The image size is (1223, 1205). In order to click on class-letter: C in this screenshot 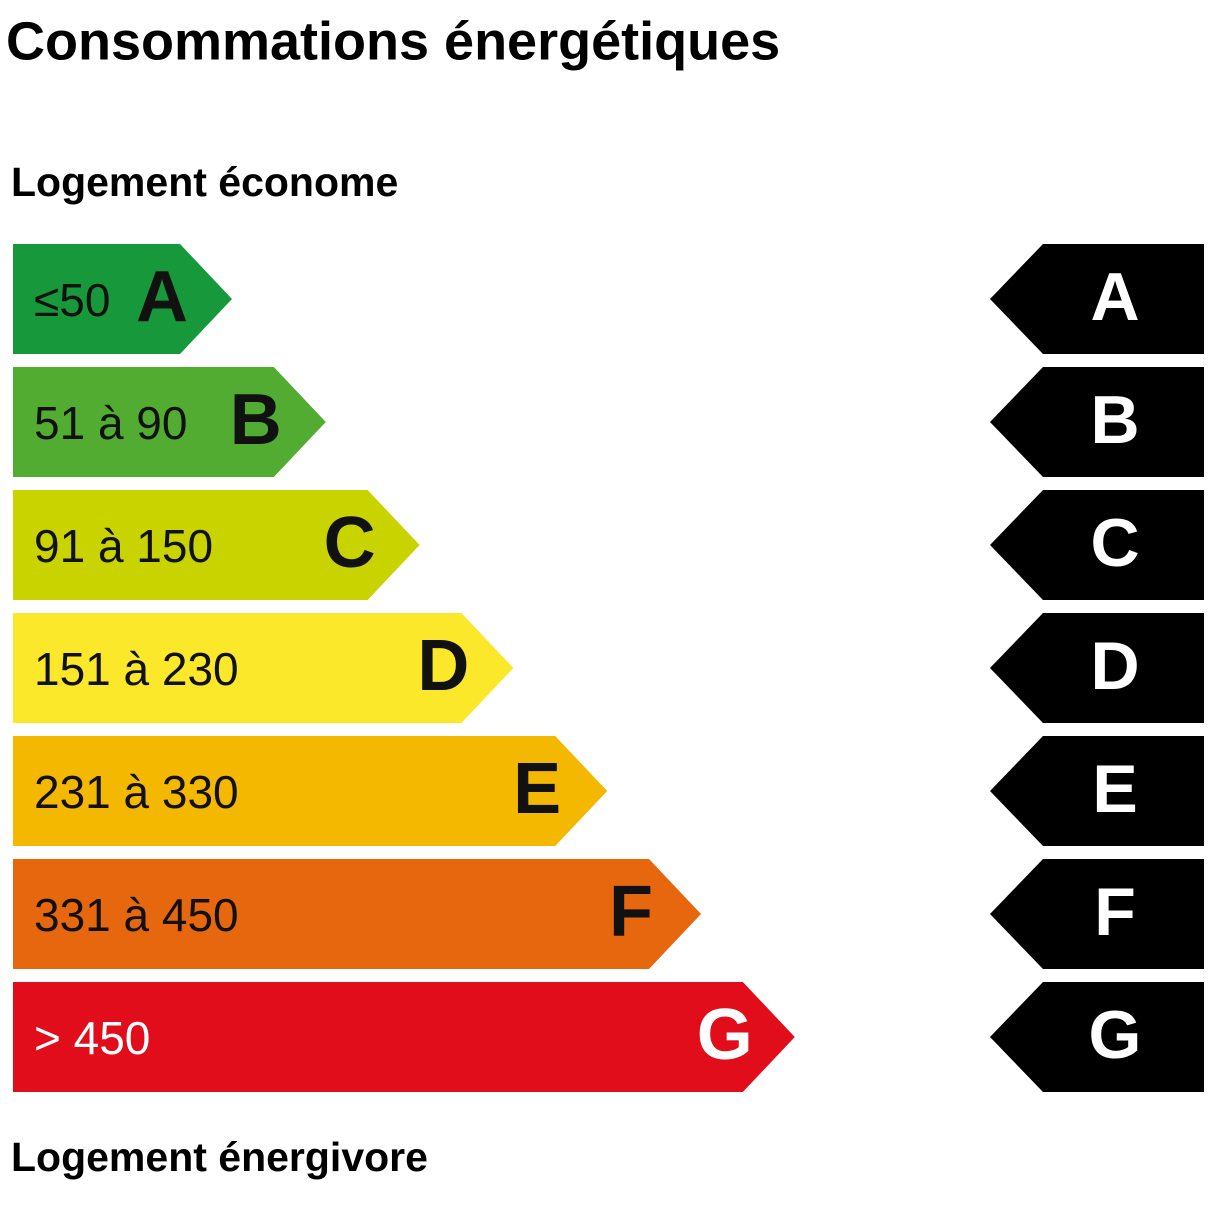, I will do `click(350, 543)`.